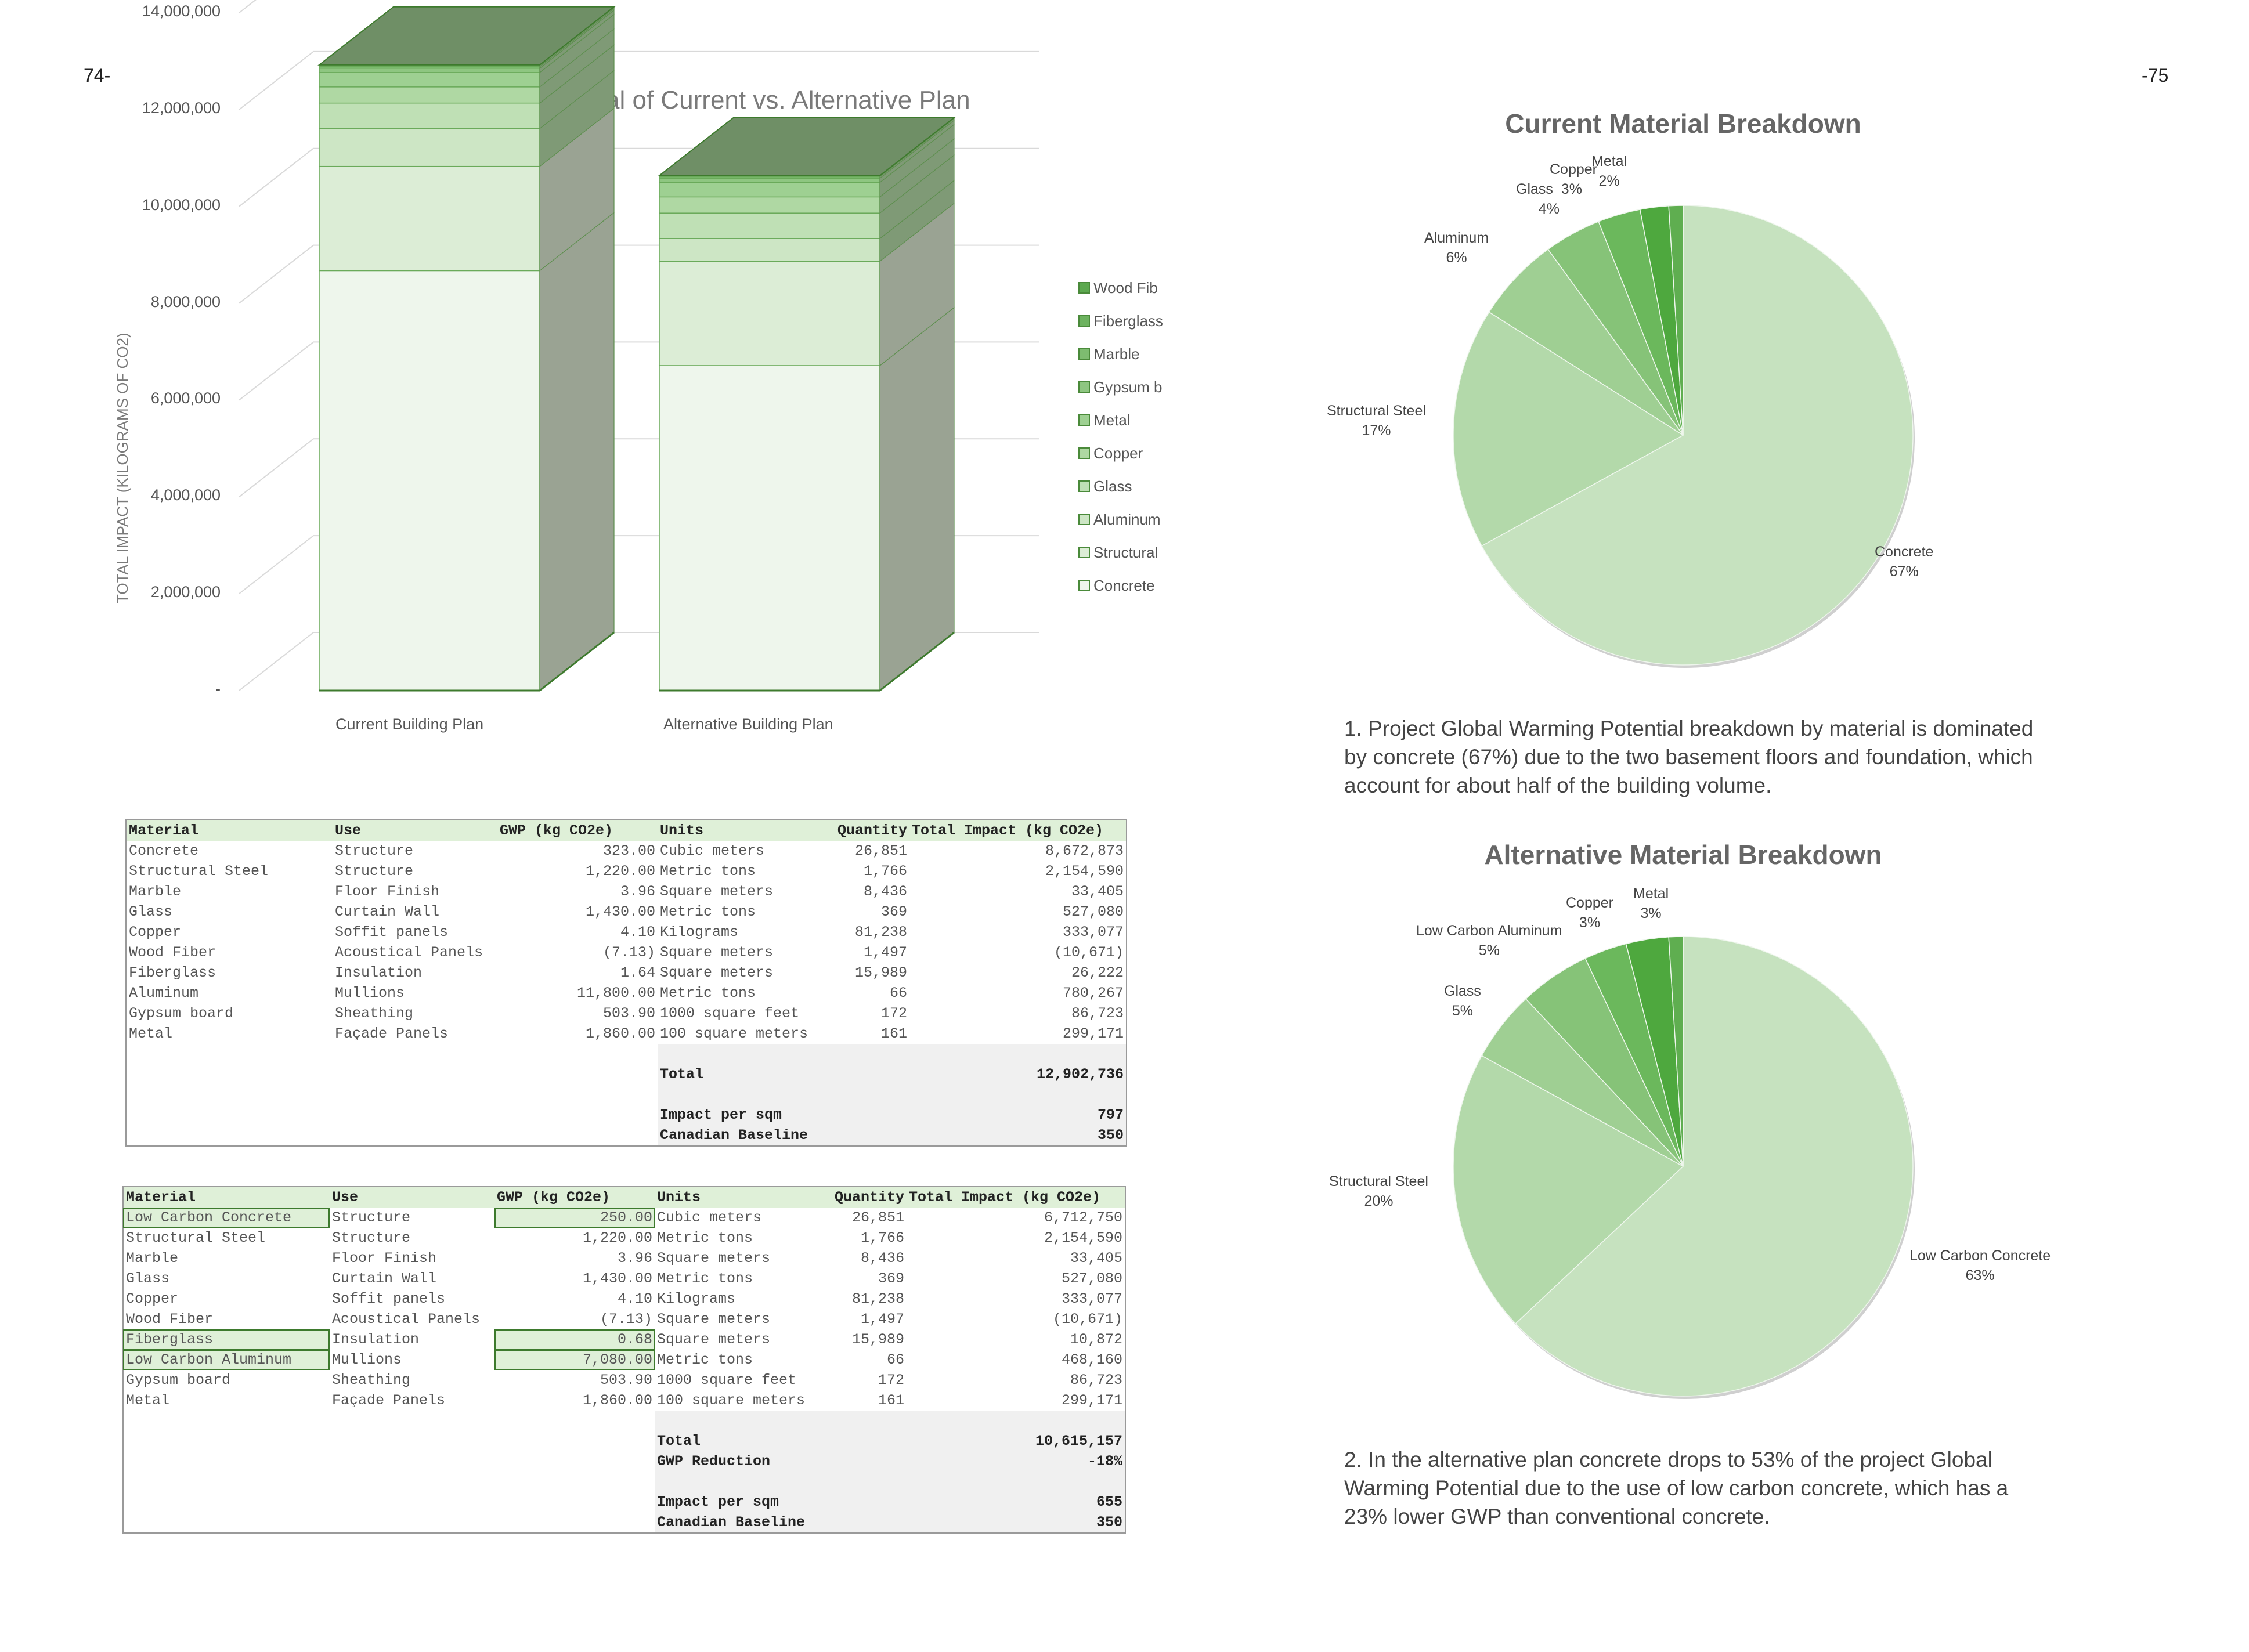  What do you see at coordinates (1121, 354) in the screenshot?
I see `legend-item: Marble` at bounding box center [1121, 354].